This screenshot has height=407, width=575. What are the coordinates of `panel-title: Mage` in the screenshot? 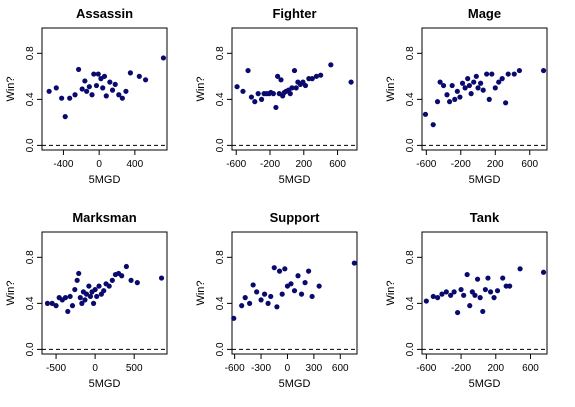 It's located at (484, 13).